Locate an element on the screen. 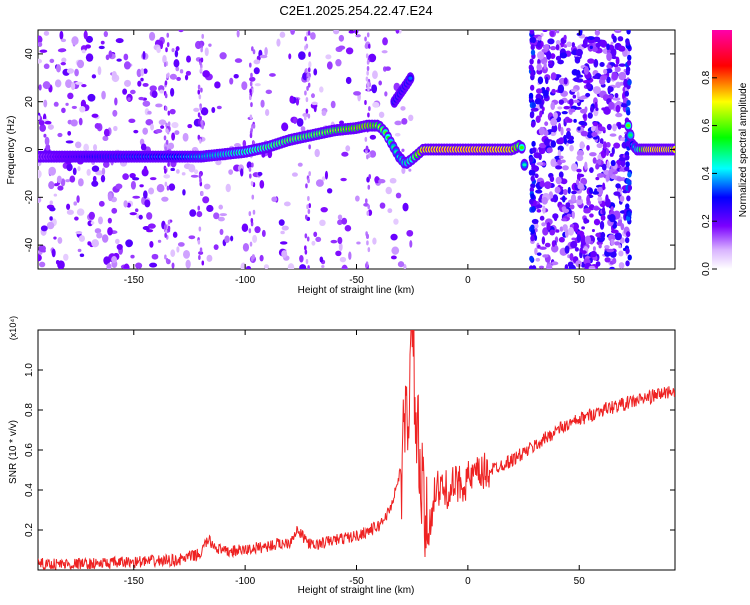 This screenshot has height=605, width=750. y-tick-label: 0.2 is located at coordinates (29, 530).